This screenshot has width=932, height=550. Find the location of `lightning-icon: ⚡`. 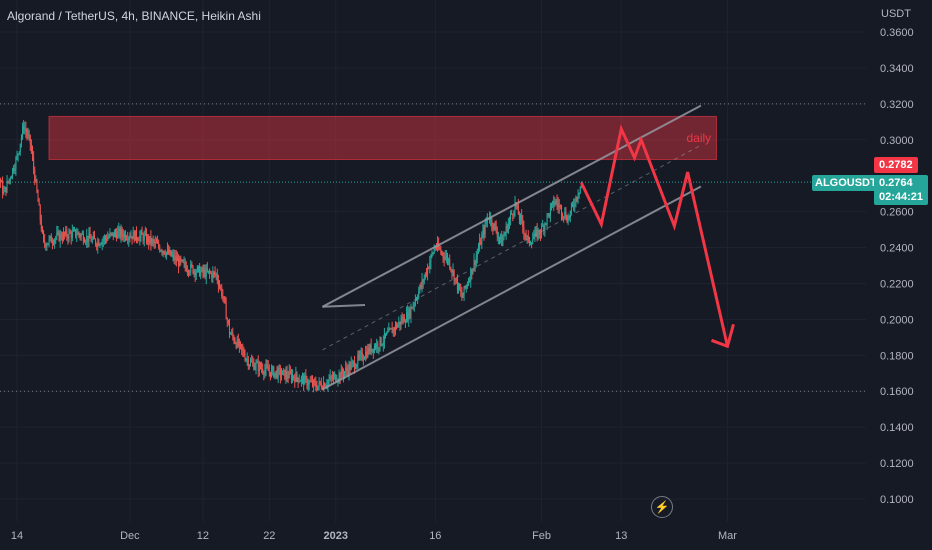

lightning-icon: ⚡ is located at coordinates (662, 507).